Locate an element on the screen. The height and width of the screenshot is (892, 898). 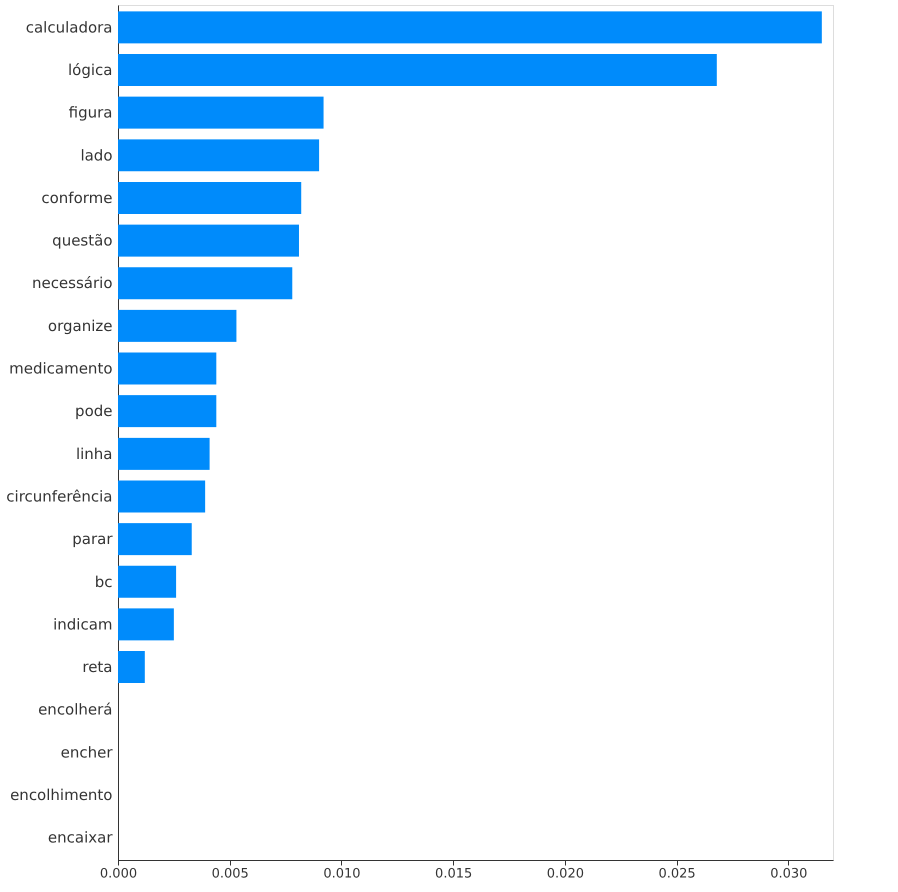
y-tick-label: encolherá is located at coordinates (75, 709).